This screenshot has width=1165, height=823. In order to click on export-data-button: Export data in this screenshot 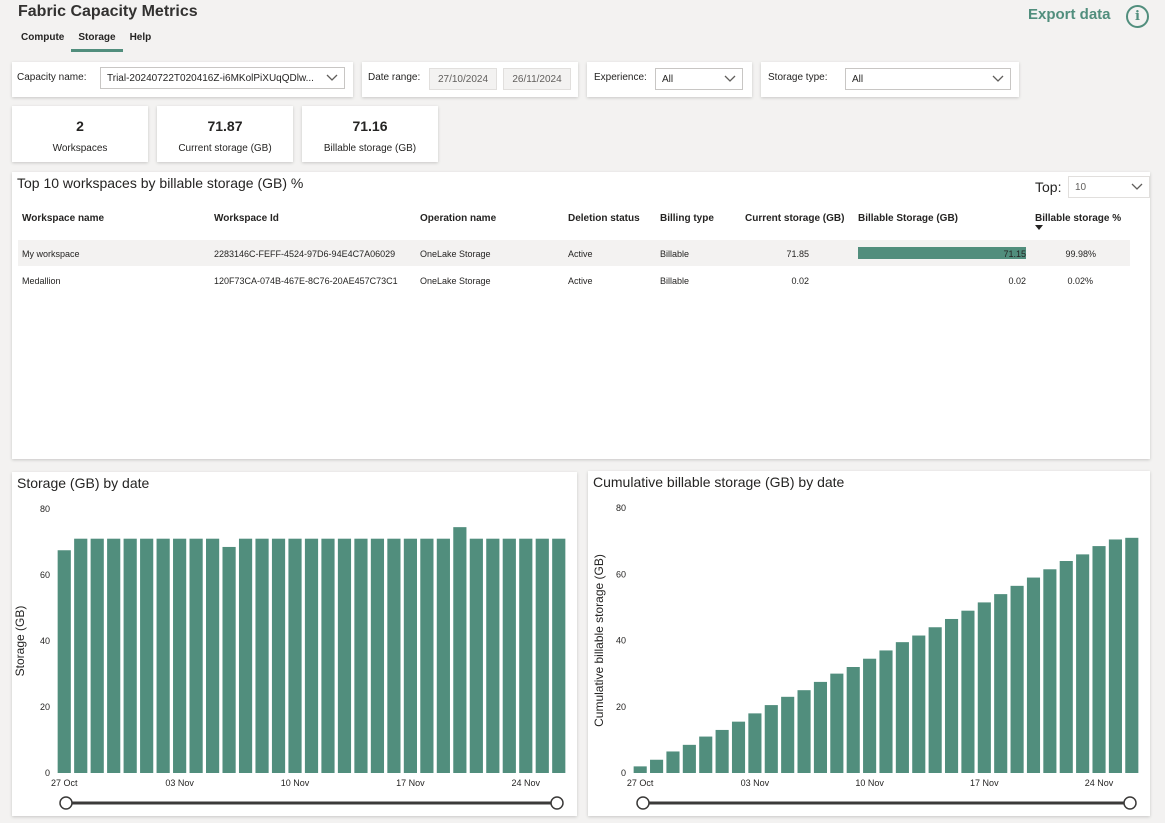, I will do `click(1069, 14)`.